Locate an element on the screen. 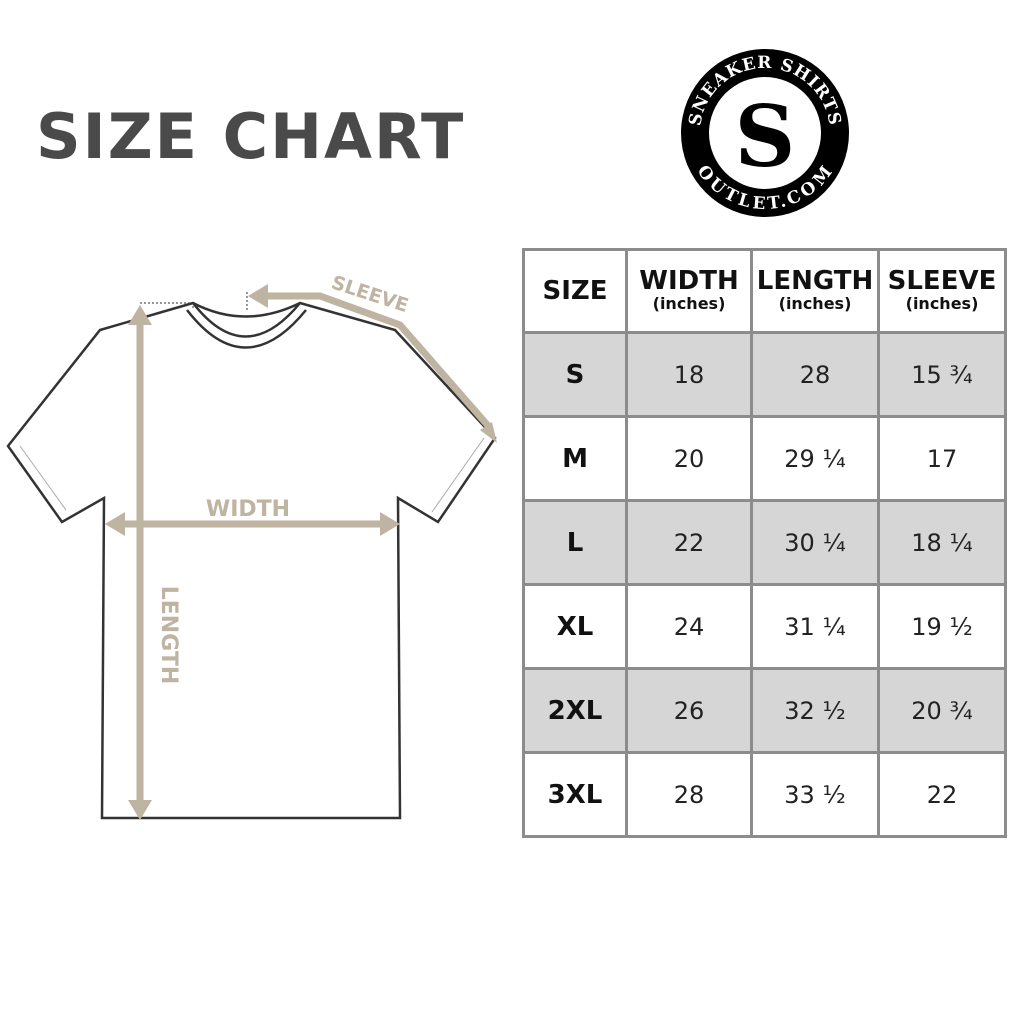 The image size is (1024, 1024). table-row: L 22 30 ¼ 18 ¼ is located at coordinates (764, 542).